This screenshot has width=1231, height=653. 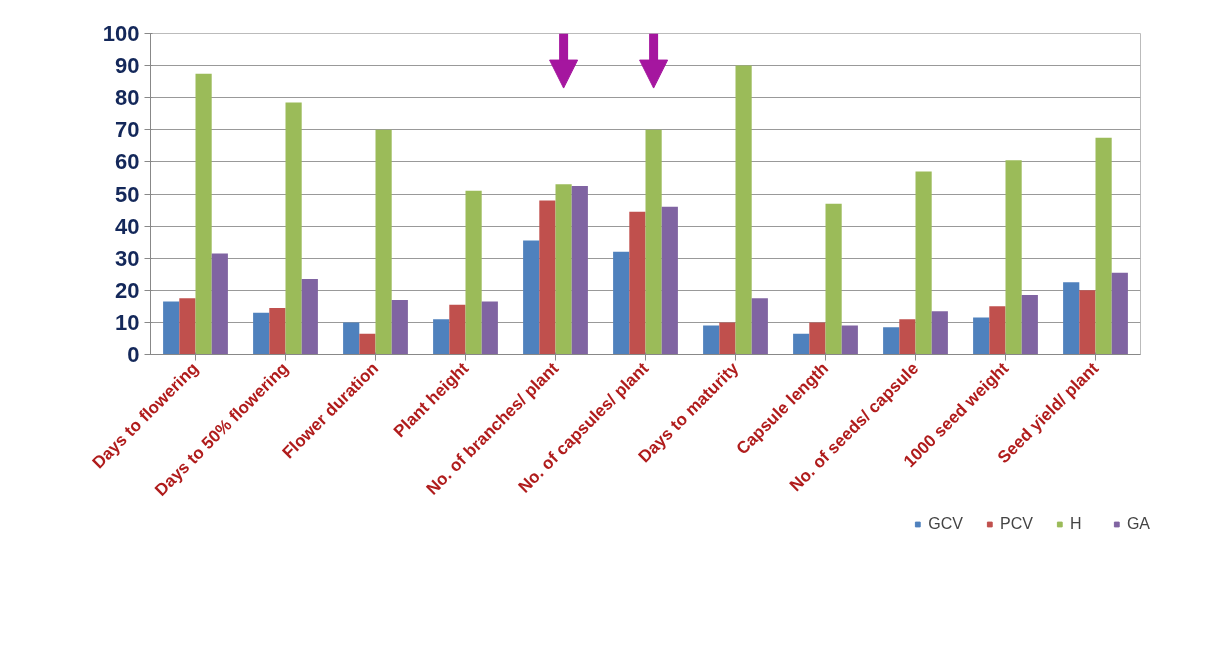 I want to click on y-tick-label: 40, so click(x=127, y=226).